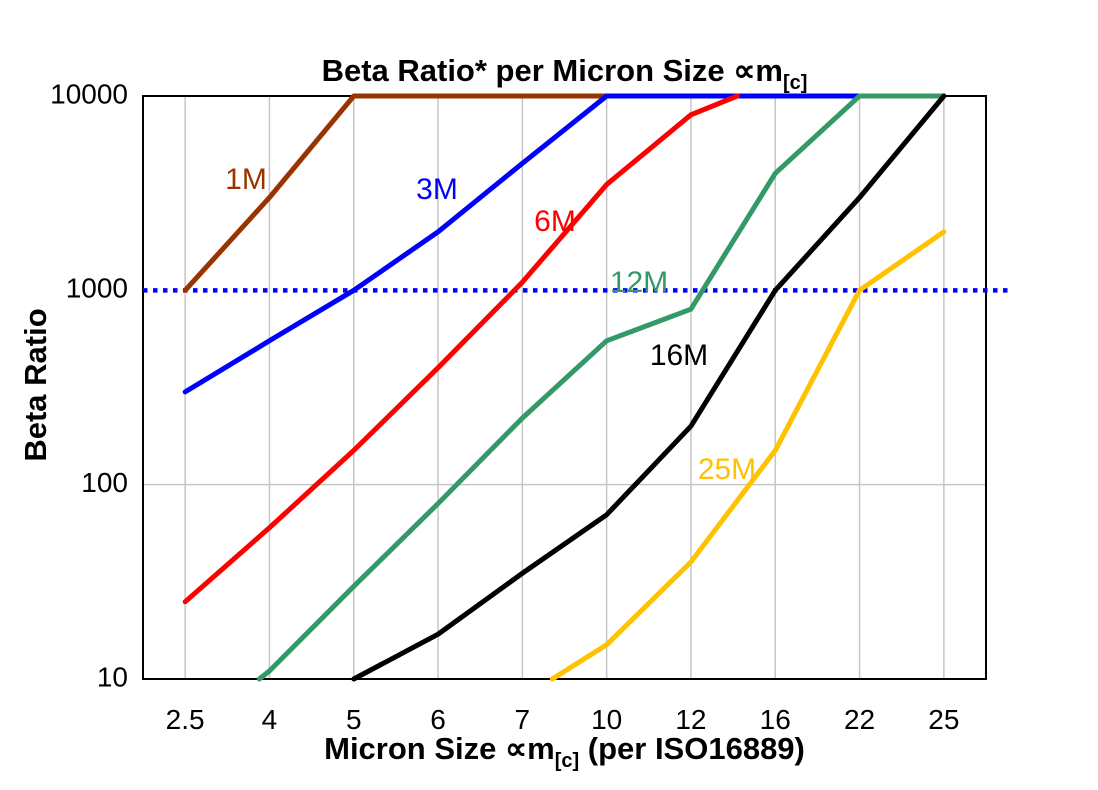  I want to click on x-tick-label: 2.5, so click(185, 719).